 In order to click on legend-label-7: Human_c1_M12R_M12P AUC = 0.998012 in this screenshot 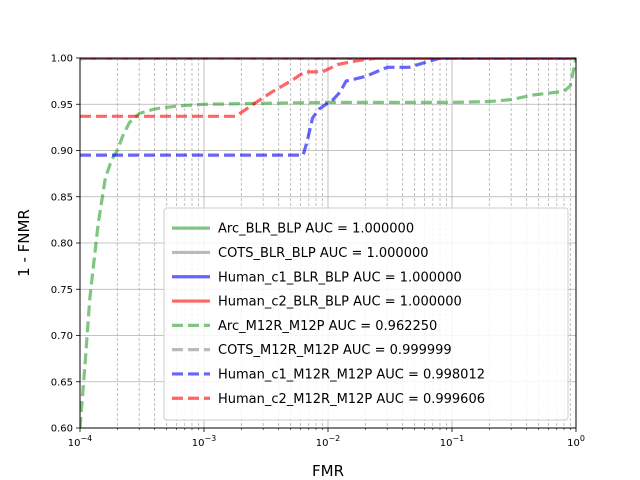, I will do `click(351, 374)`.